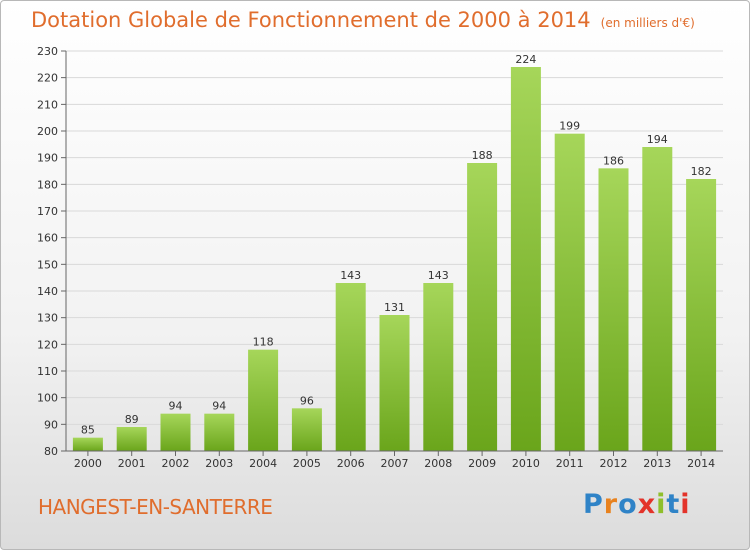 This screenshot has height=550, width=750. What do you see at coordinates (657, 139) in the screenshot?
I see `bar-value-label: 194` at bounding box center [657, 139].